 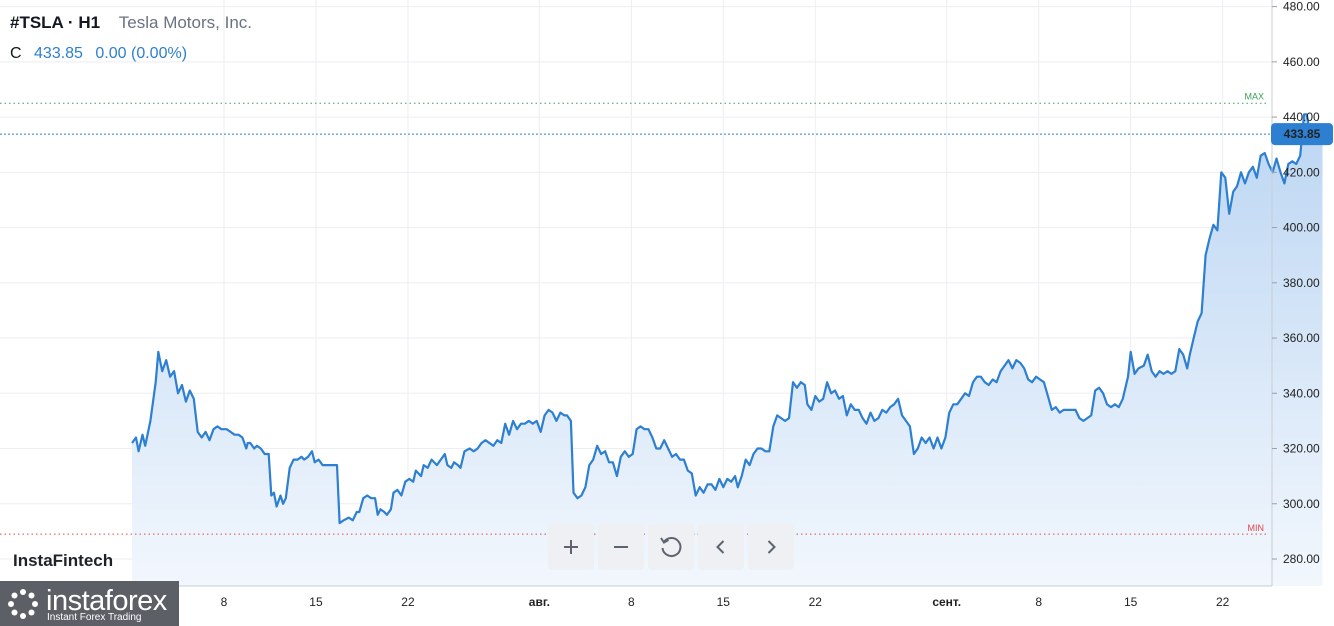 I want to click on scroll-right-button, so click(x=771, y=547).